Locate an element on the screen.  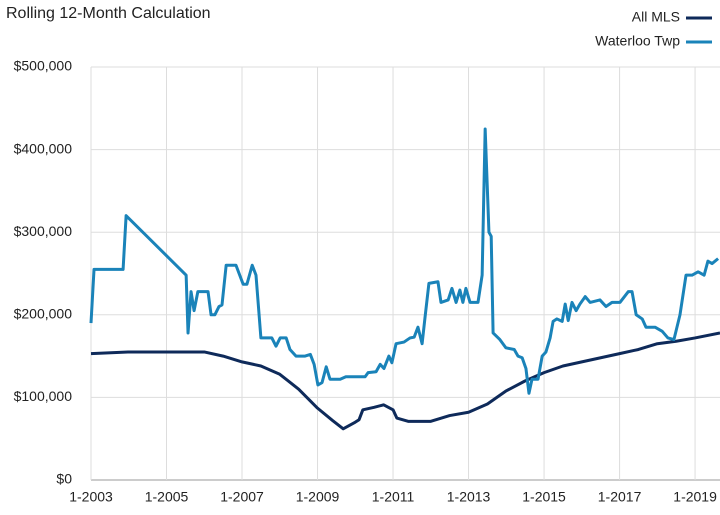
y-tick-label: $500,000 is located at coordinates (43, 66).